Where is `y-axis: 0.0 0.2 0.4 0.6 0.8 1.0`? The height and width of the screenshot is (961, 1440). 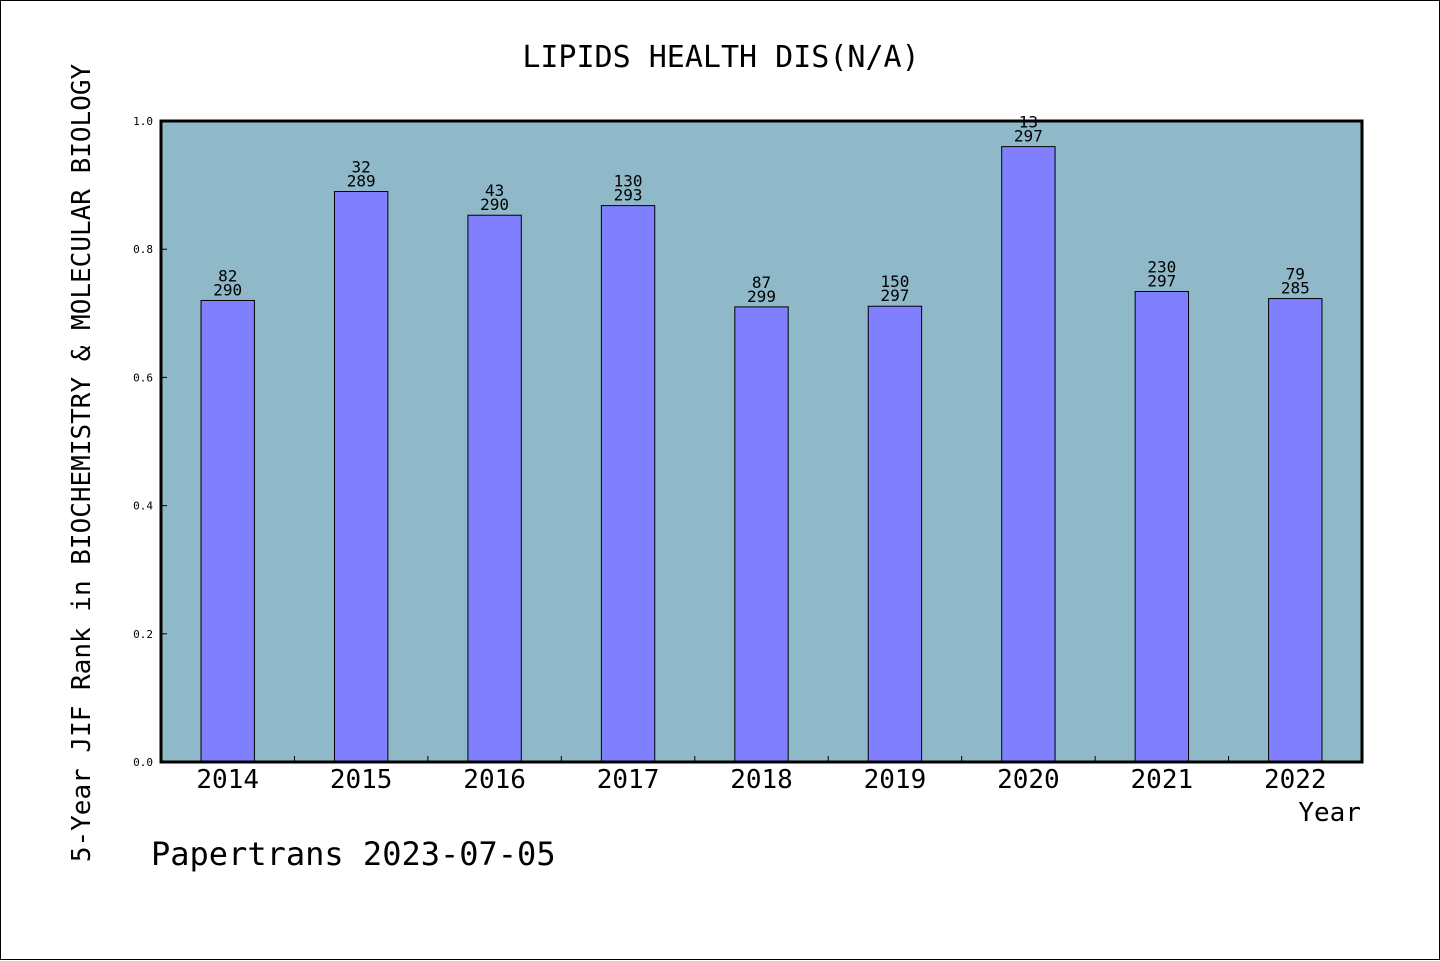
y-axis: 0.0 0.2 0.4 0.6 0.8 1.0 is located at coordinates (150, 442).